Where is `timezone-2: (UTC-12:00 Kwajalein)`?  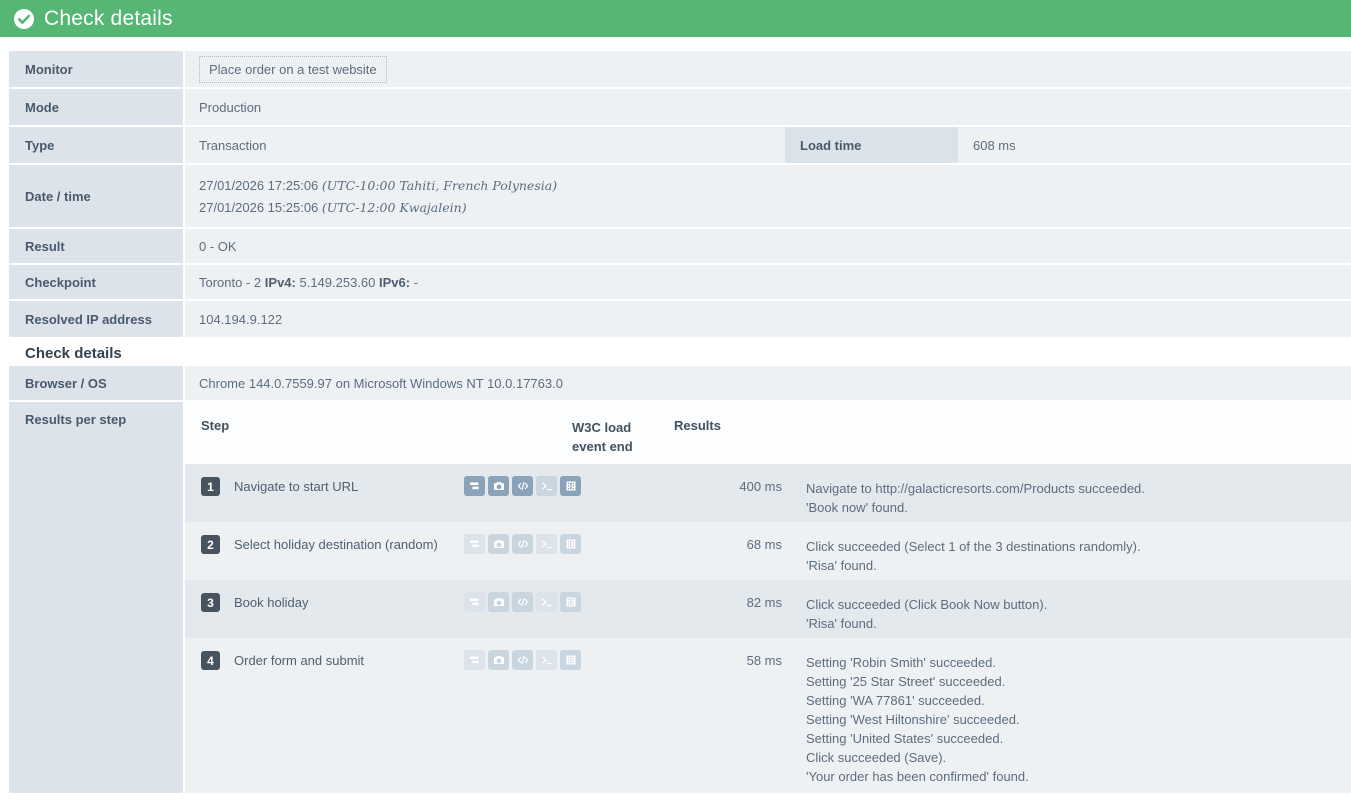
timezone-2: (UTC-12:00 Kwajalein) is located at coordinates (394, 207).